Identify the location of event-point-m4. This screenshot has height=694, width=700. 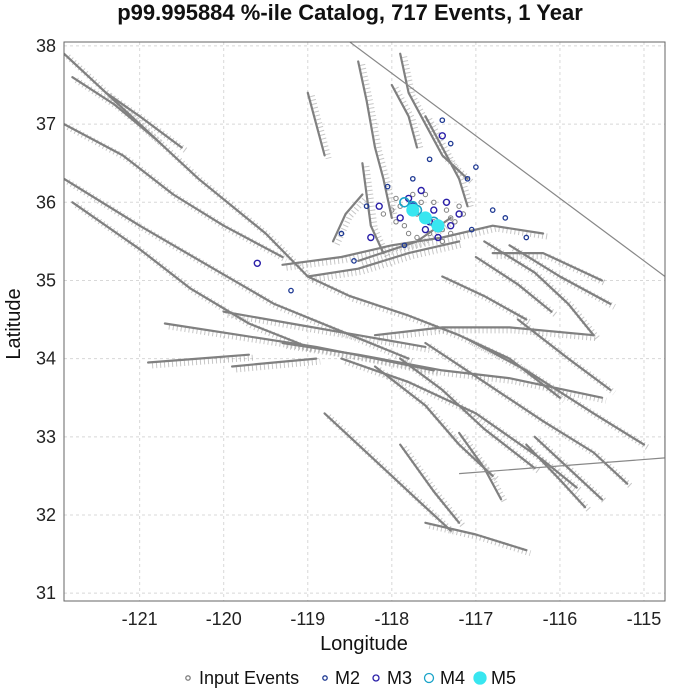
(404, 202).